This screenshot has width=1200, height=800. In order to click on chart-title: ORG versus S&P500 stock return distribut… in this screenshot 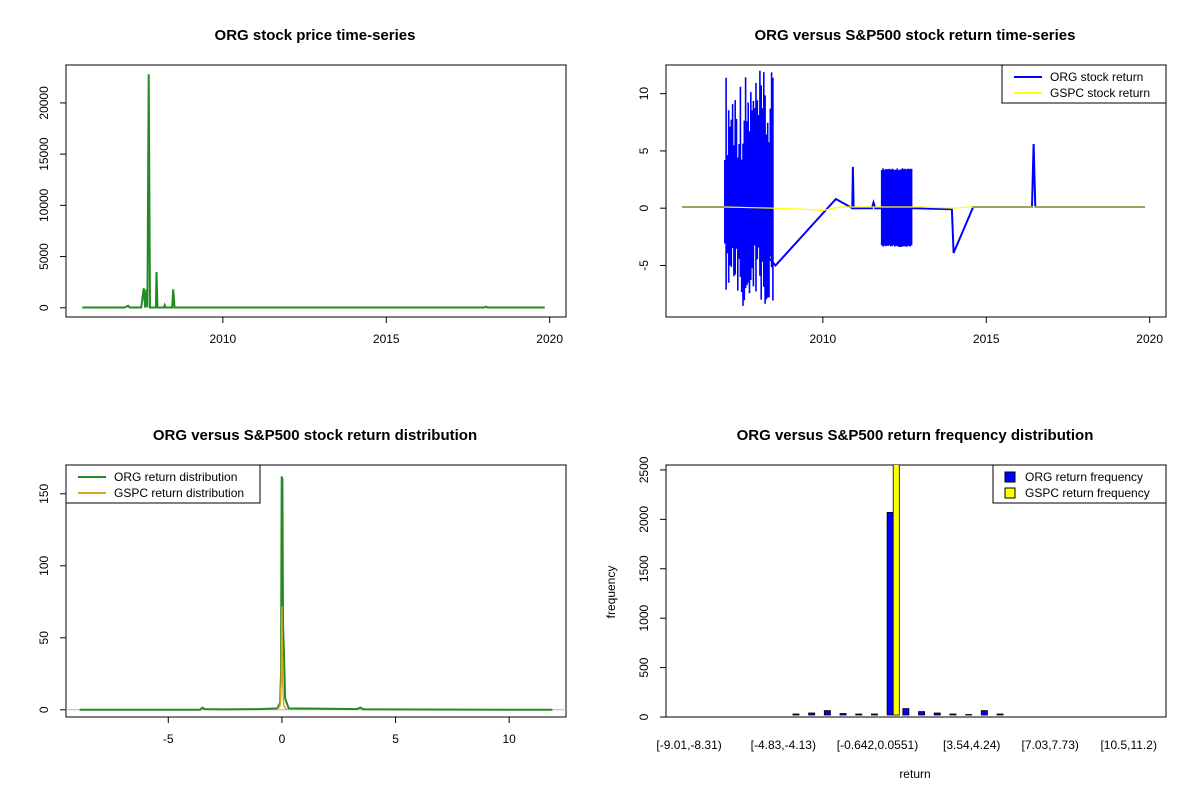, I will do `click(315, 435)`.